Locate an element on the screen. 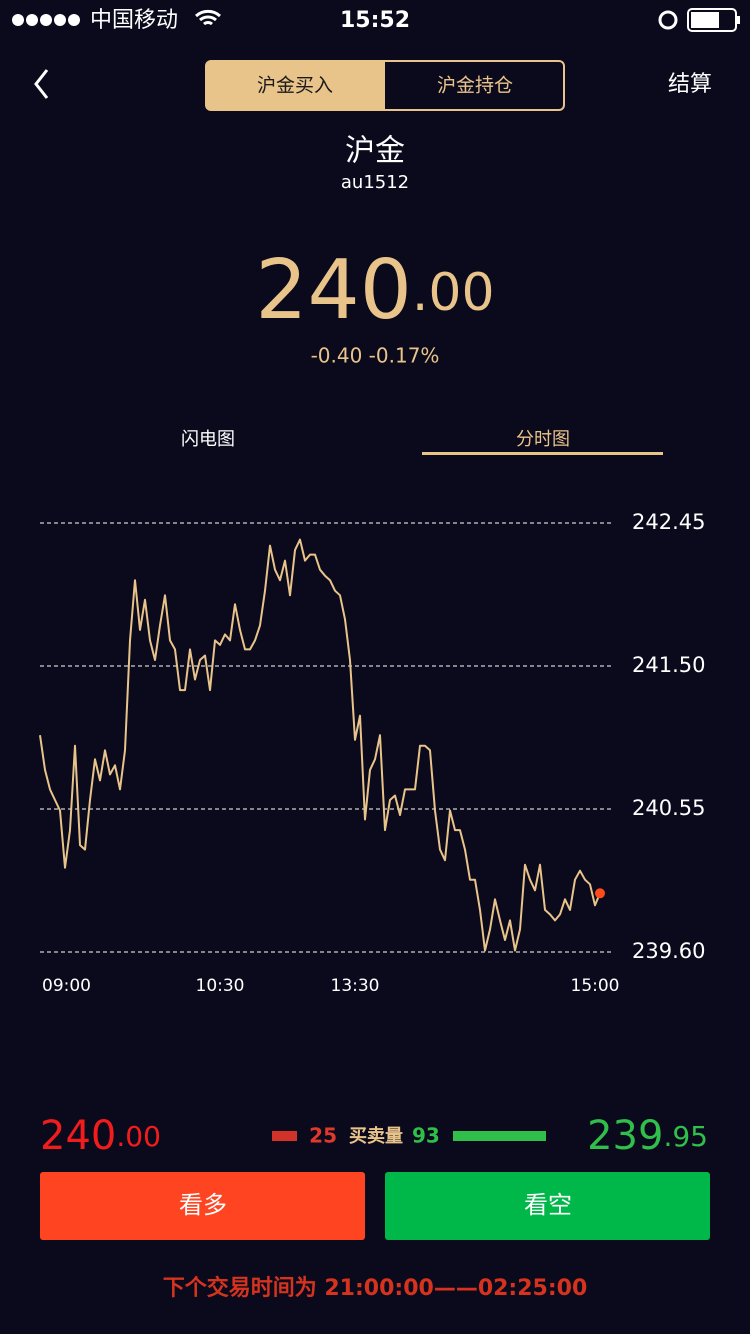 This screenshot has height=1334, width=750. product-code: au1512 is located at coordinates (375, 182).